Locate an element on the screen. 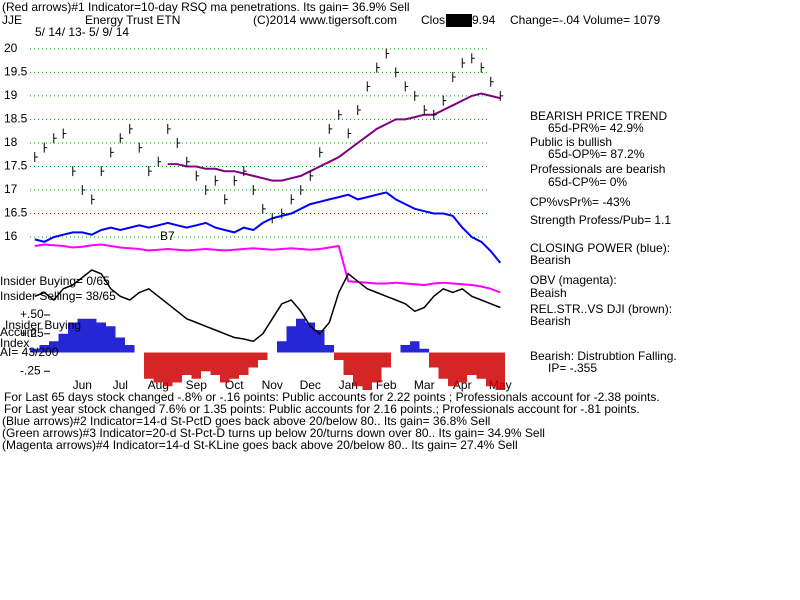 Image resolution: width=800 pixels, height=600 pixels. side-note: Bearish: Distrubtion Falling. is located at coordinates (603, 356).